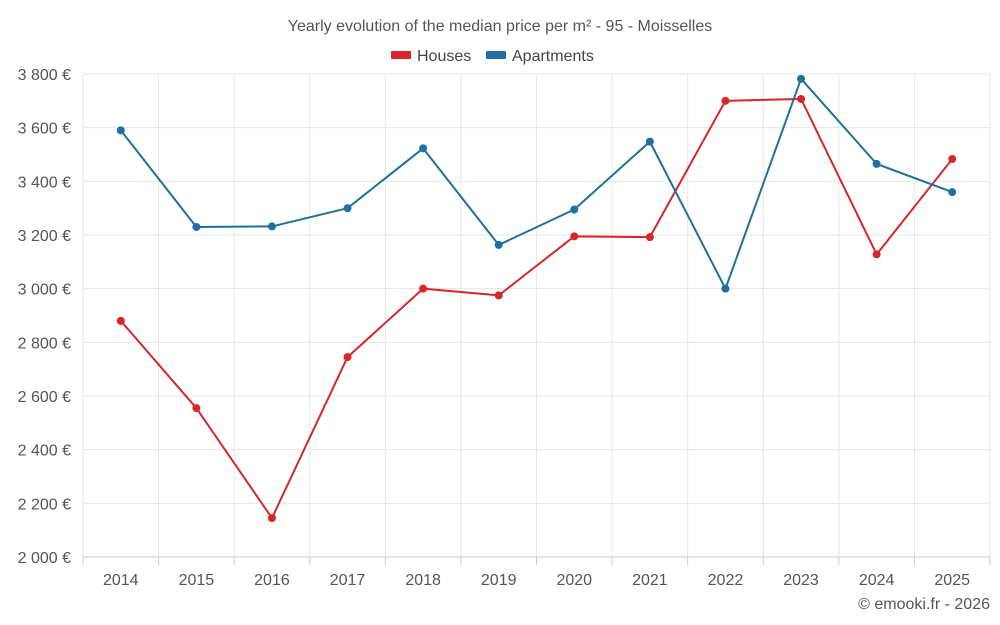 This screenshot has width=1000, height=625. What do you see at coordinates (726, 580) in the screenshot?
I see `x-tick-label: 2022` at bounding box center [726, 580].